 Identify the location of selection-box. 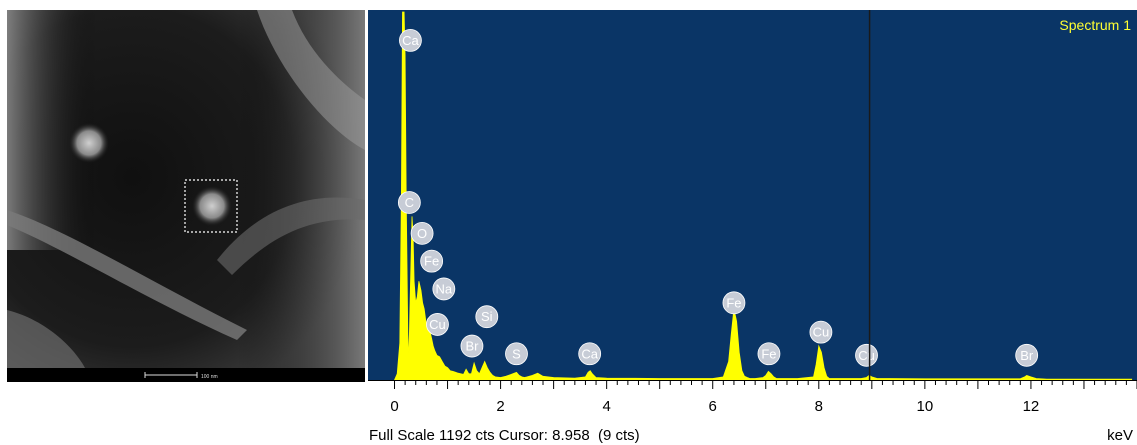
(211, 206).